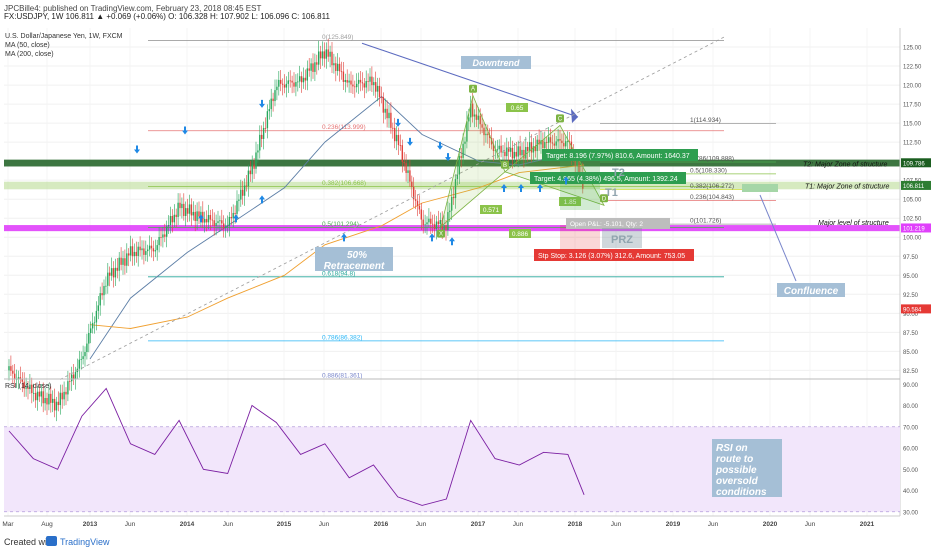 Image resolution: width=932 pixels, height=550 pixels. I want to click on harmonic-bcd, so click(554, 165).